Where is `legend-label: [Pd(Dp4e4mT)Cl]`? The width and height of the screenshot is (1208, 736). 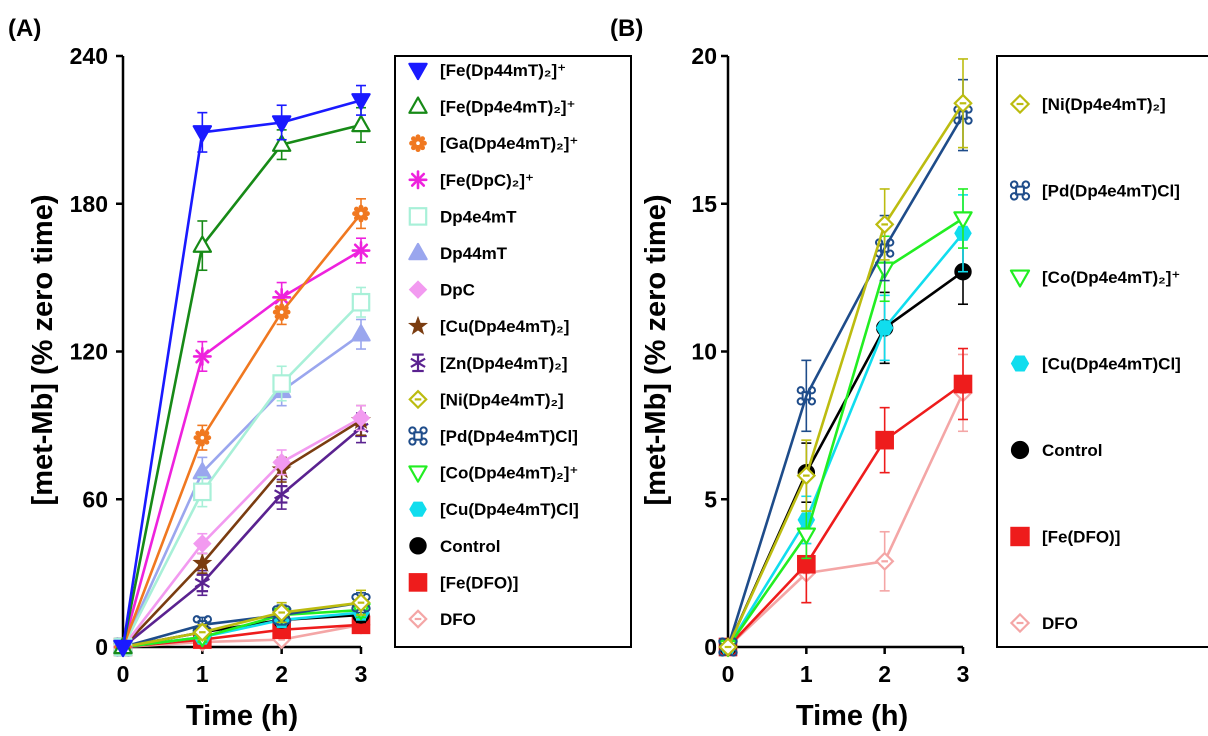
legend-label: [Pd(Dp4e4mT)Cl] is located at coordinates (1111, 191).